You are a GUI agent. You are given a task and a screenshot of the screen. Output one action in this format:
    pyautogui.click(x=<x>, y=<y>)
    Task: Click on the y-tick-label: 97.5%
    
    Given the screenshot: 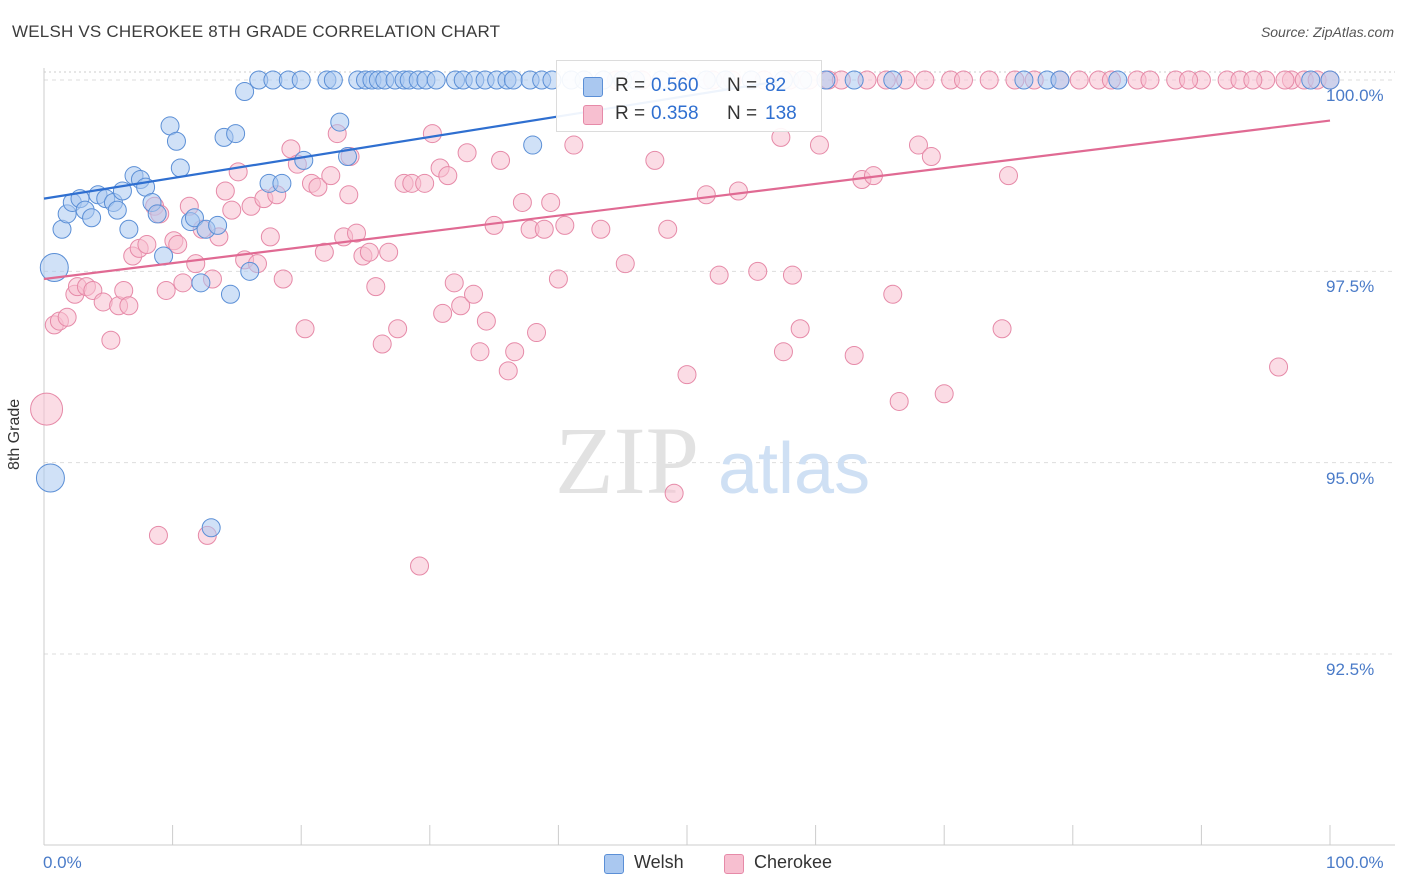 What is the action you would take?
    pyautogui.click(x=1350, y=287)
    